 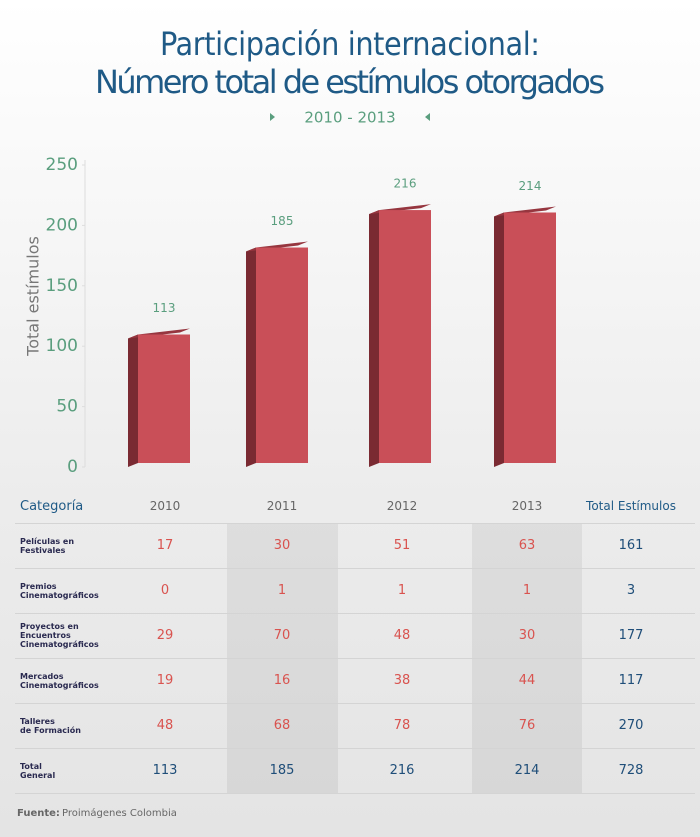 What do you see at coordinates (350, 82) in the screenshot?
I see `chart-title: Número total de estímulos otorgados` at bounding box center [350, 82].